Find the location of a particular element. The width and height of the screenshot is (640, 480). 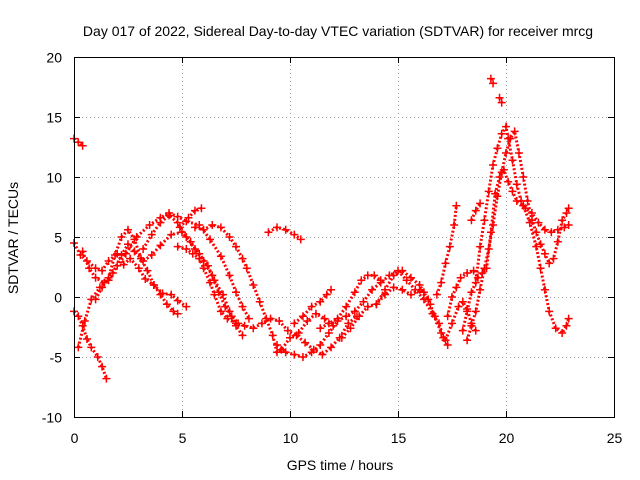

y-tick-label: 15 is located at coordinates (54, 118).